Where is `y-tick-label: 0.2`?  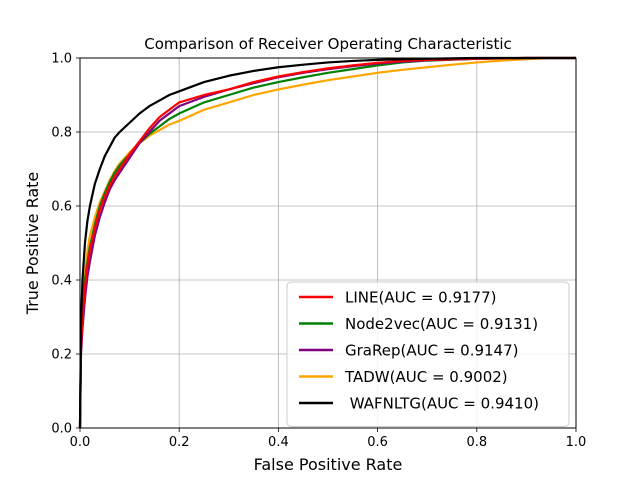 y-tick-label: 0.2 is located at coordinates (61, 355).